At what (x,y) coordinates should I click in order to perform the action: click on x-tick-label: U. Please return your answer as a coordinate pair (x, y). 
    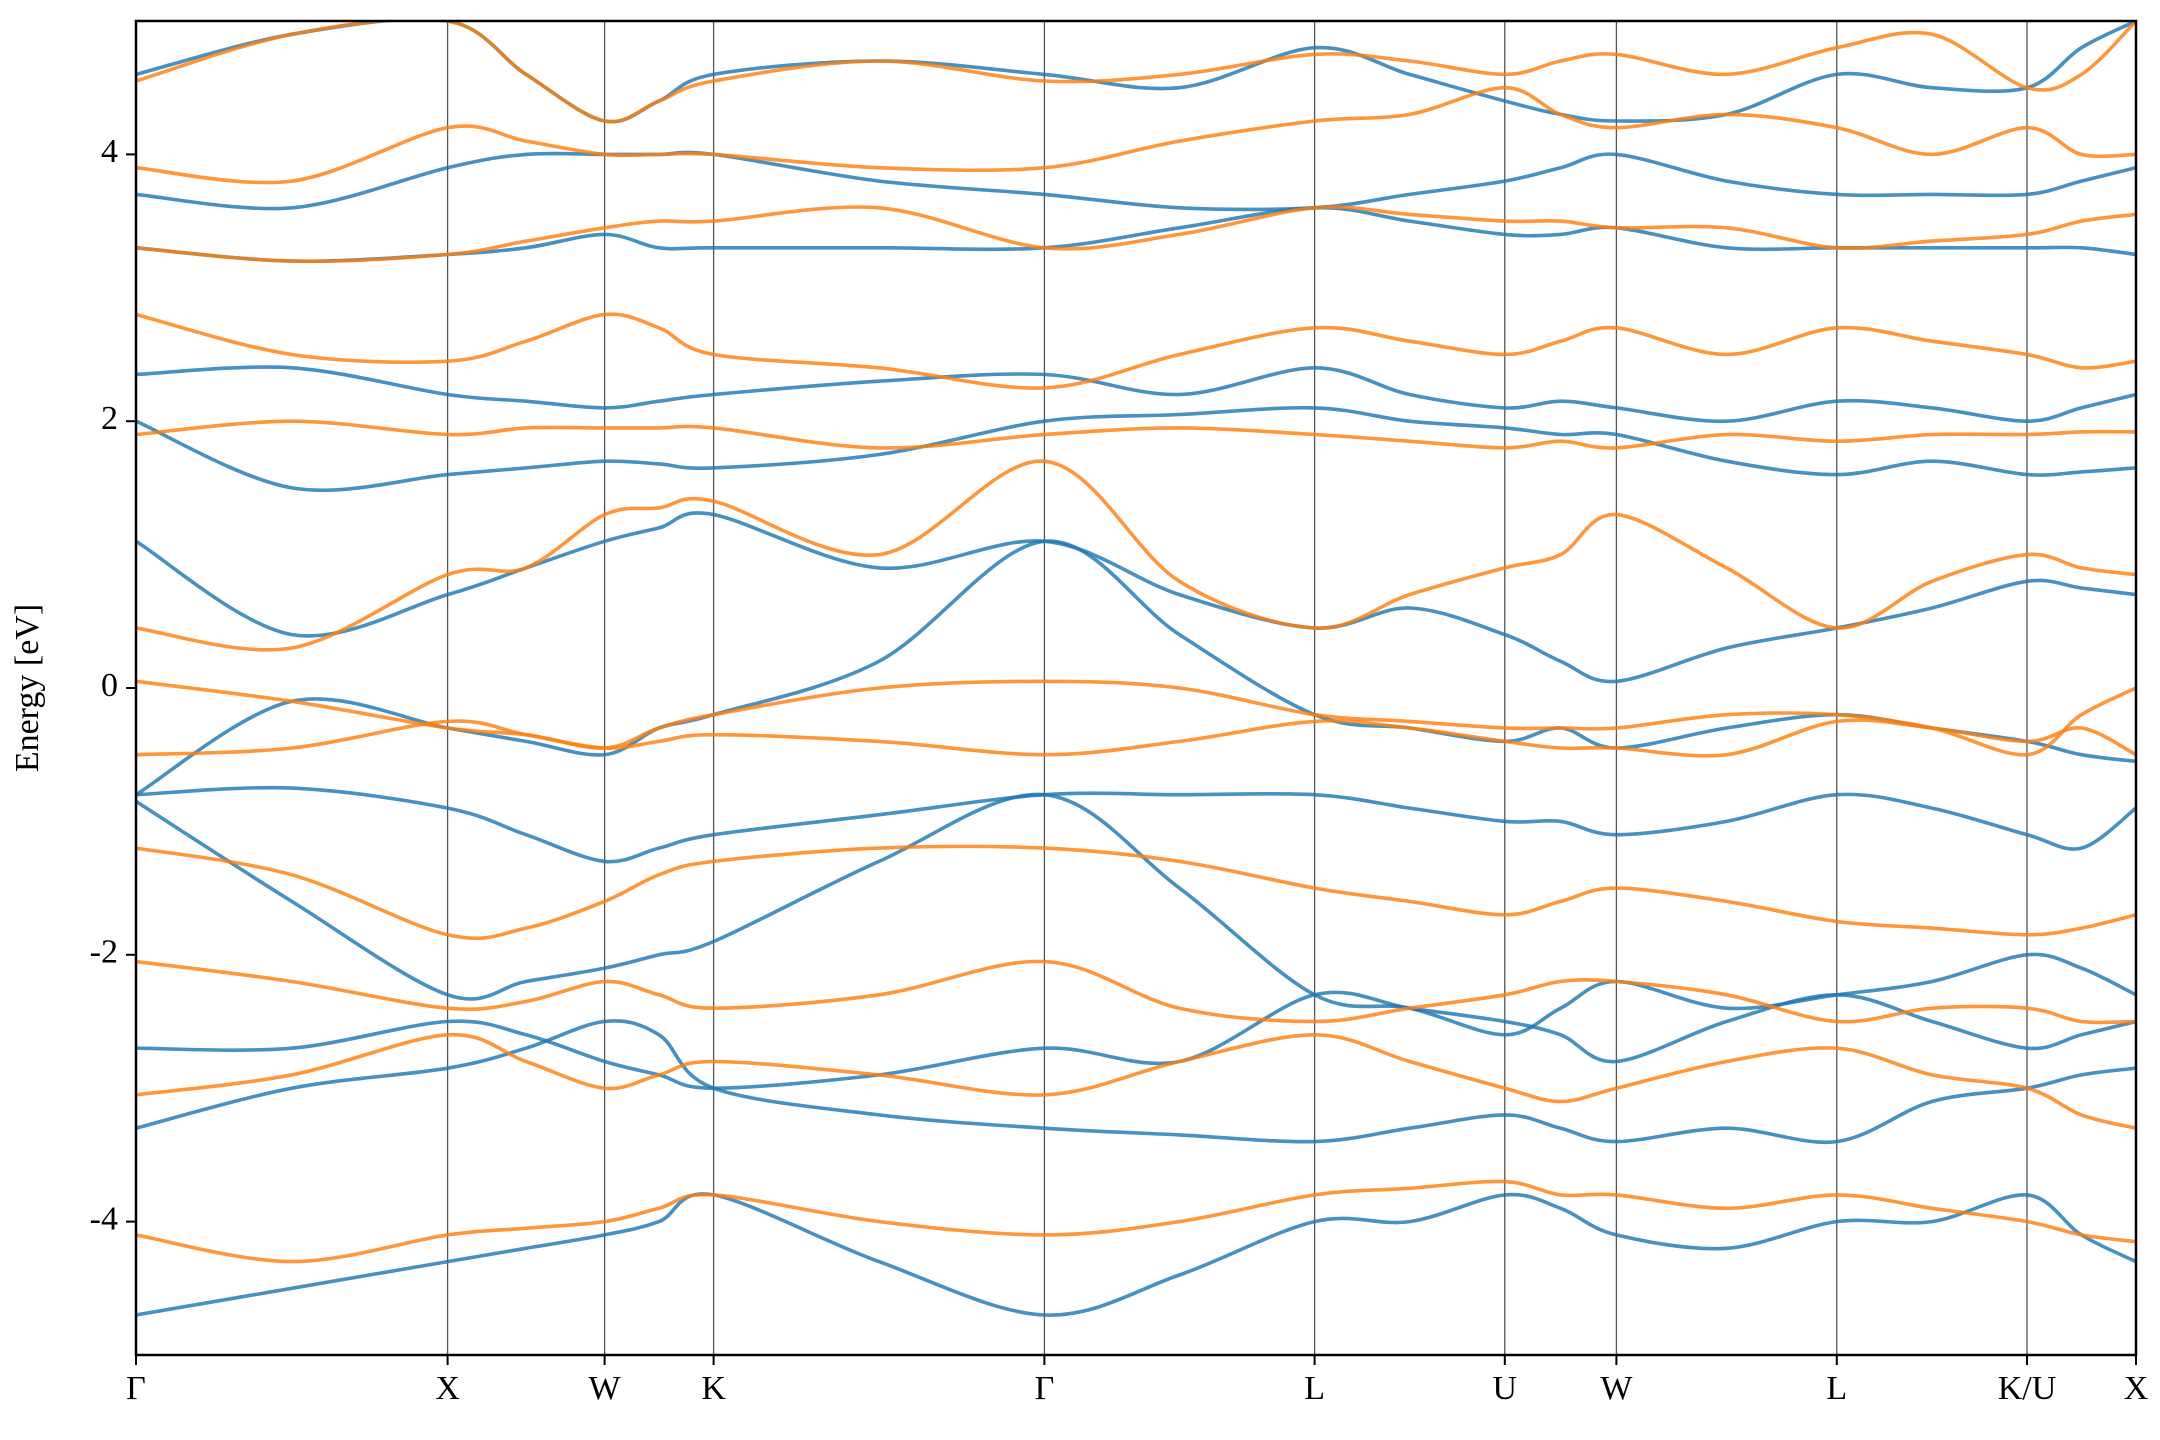
    Looking at the image, I should click on (1505, 1388).